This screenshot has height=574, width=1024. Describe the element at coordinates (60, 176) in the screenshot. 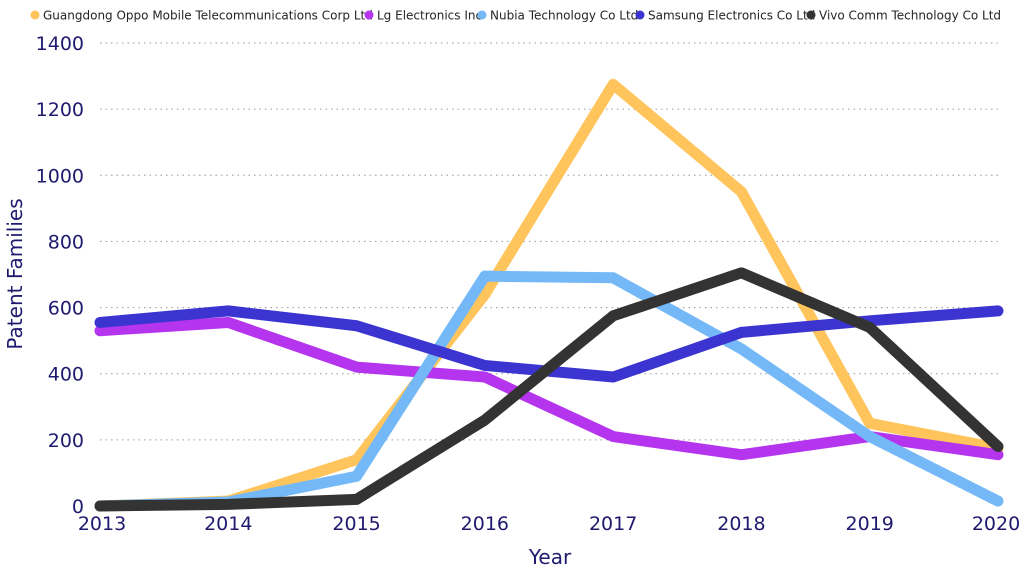

I see `y-tick-label: 1000` at that location.